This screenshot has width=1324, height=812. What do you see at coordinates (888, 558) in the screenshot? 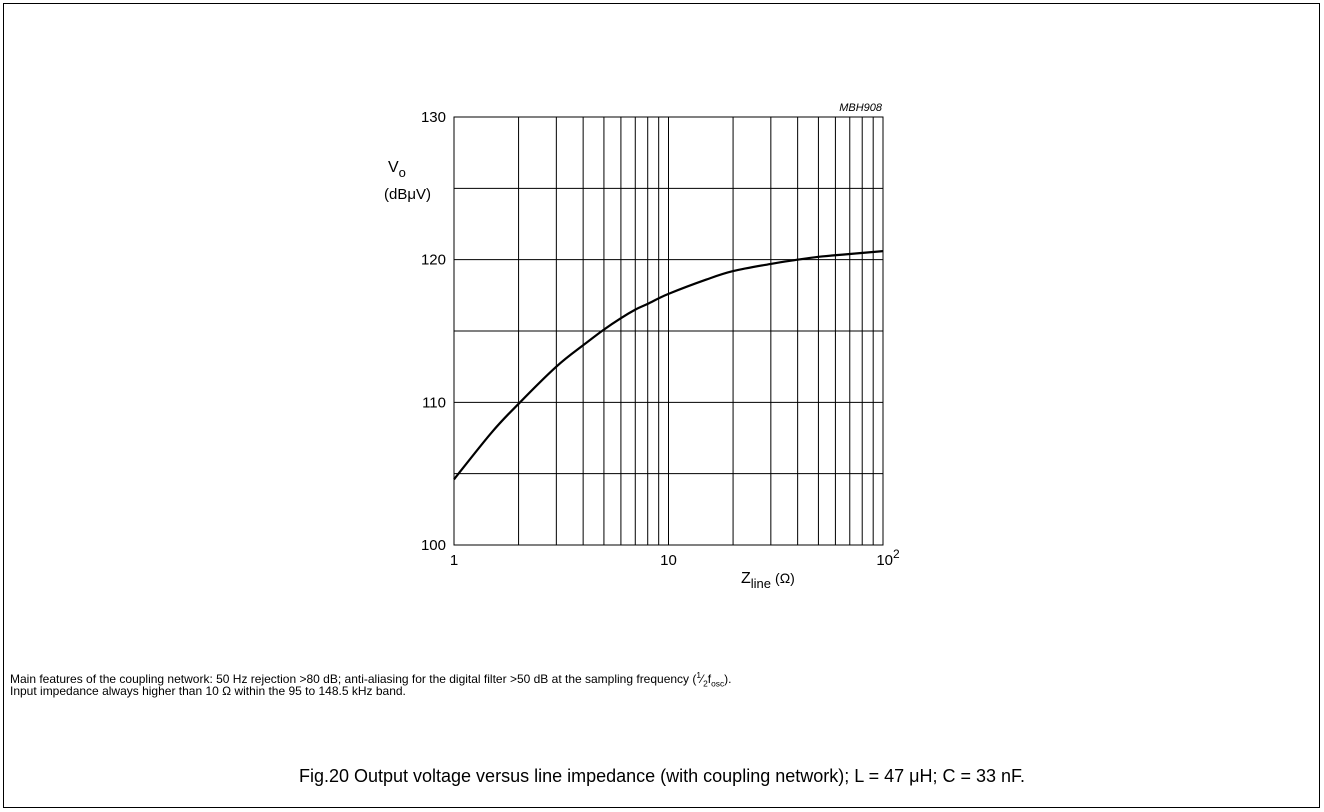
I see `x-tick-label: 102` at bounding box center [888, 558].